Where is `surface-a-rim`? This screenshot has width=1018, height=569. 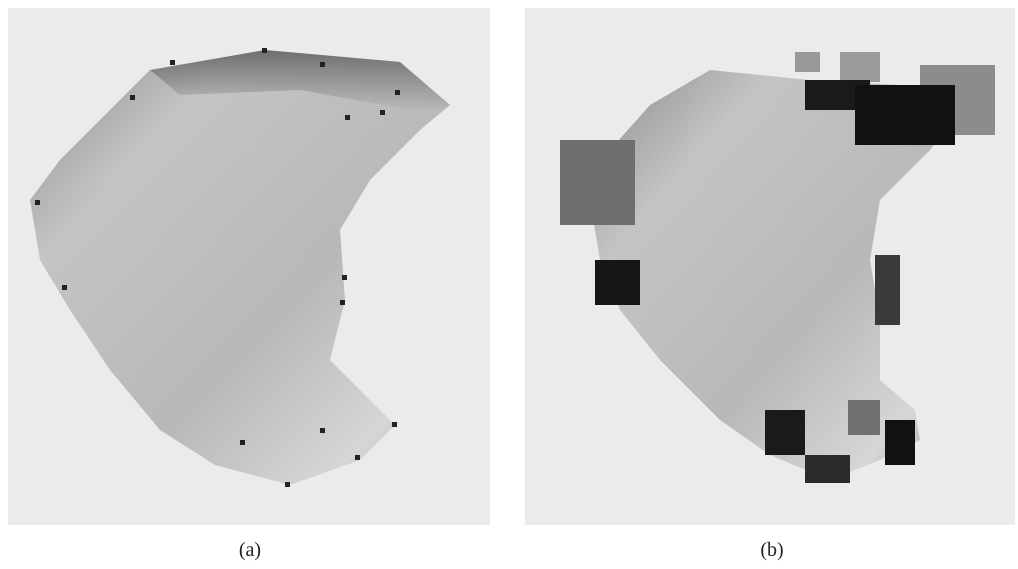
surface-a-rim is located at coordinates (300, 81).